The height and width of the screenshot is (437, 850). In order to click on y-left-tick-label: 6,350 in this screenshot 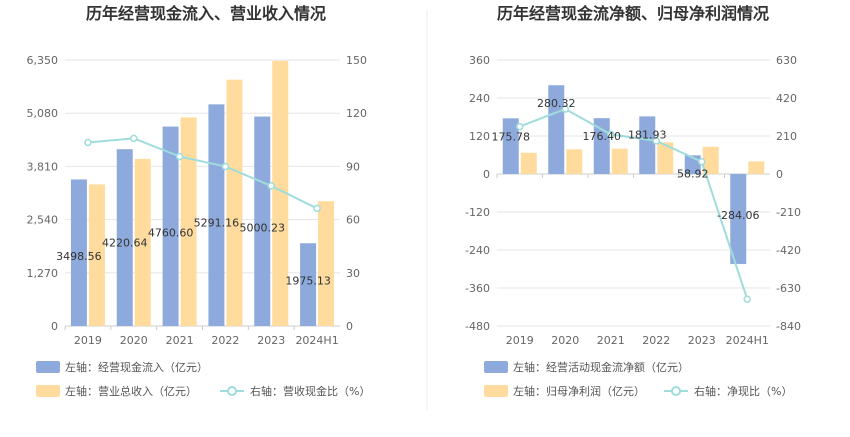, I will do `click(43, 60)`.